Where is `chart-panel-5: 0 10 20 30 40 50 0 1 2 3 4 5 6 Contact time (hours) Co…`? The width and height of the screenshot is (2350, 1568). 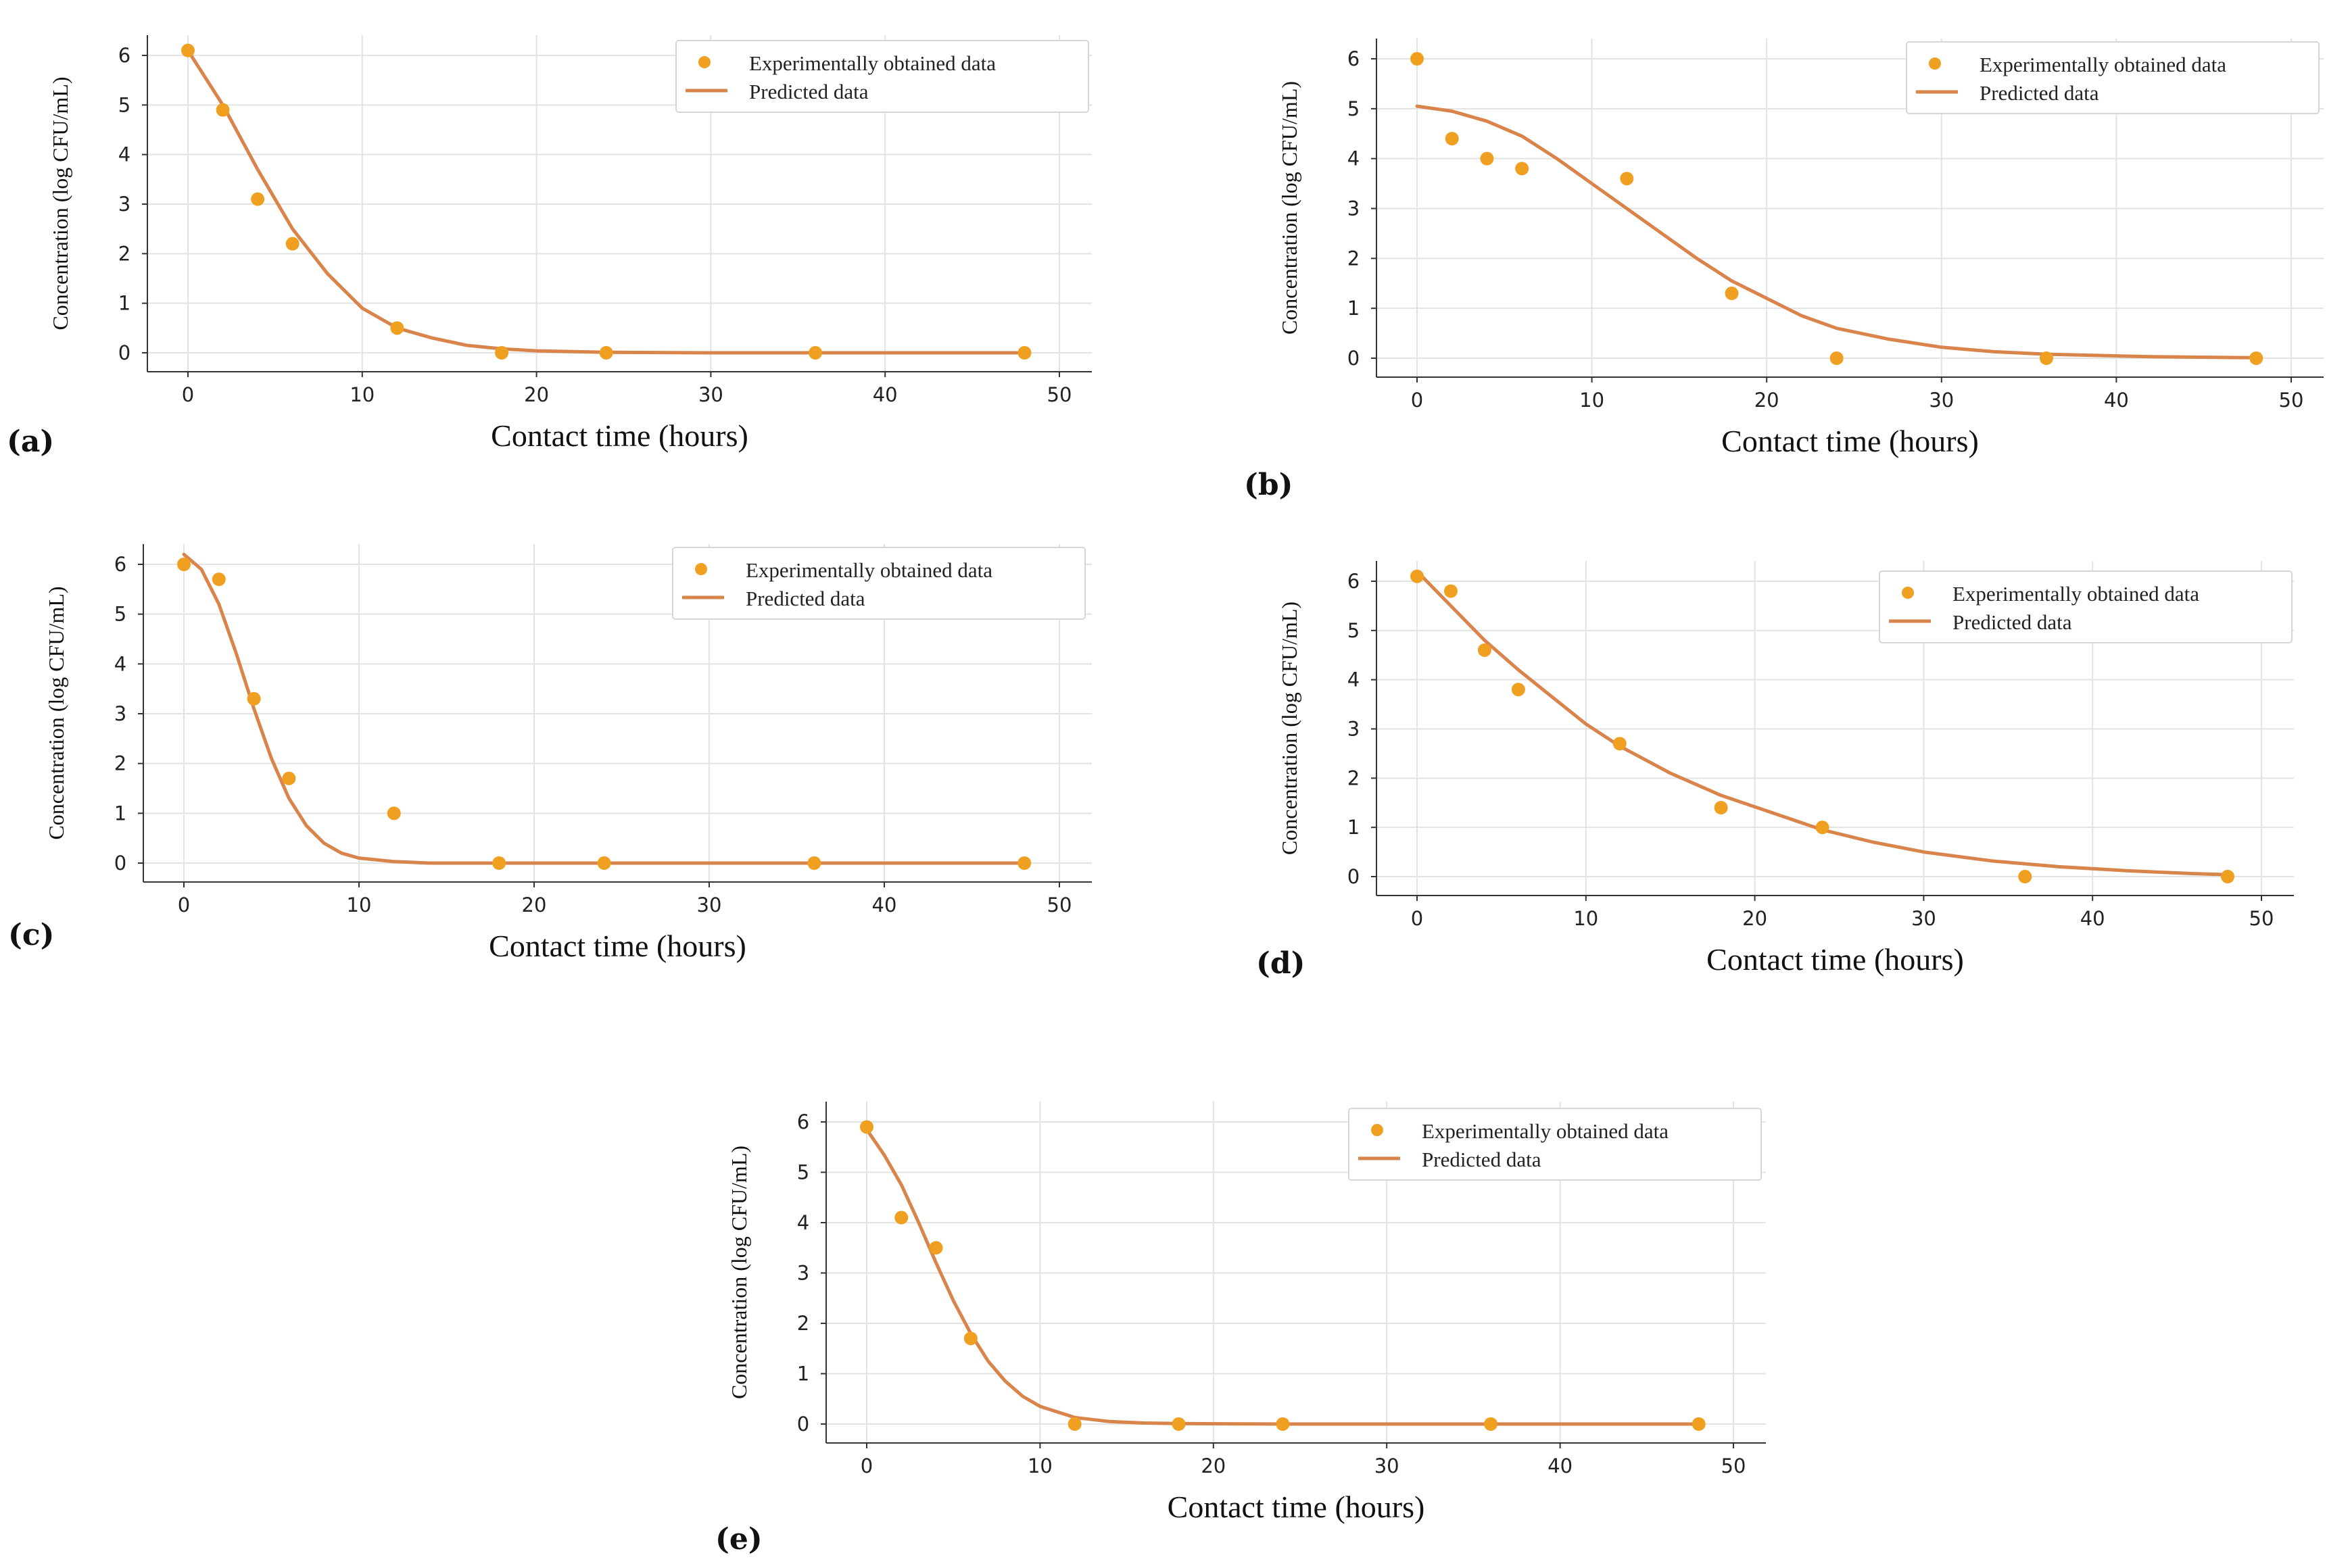 chart-panel-5: 0 10 20 30 40 50 0 1 2 3 4 5 6 Contact time (hours) Co… is located at coordinates (1240, 1329).